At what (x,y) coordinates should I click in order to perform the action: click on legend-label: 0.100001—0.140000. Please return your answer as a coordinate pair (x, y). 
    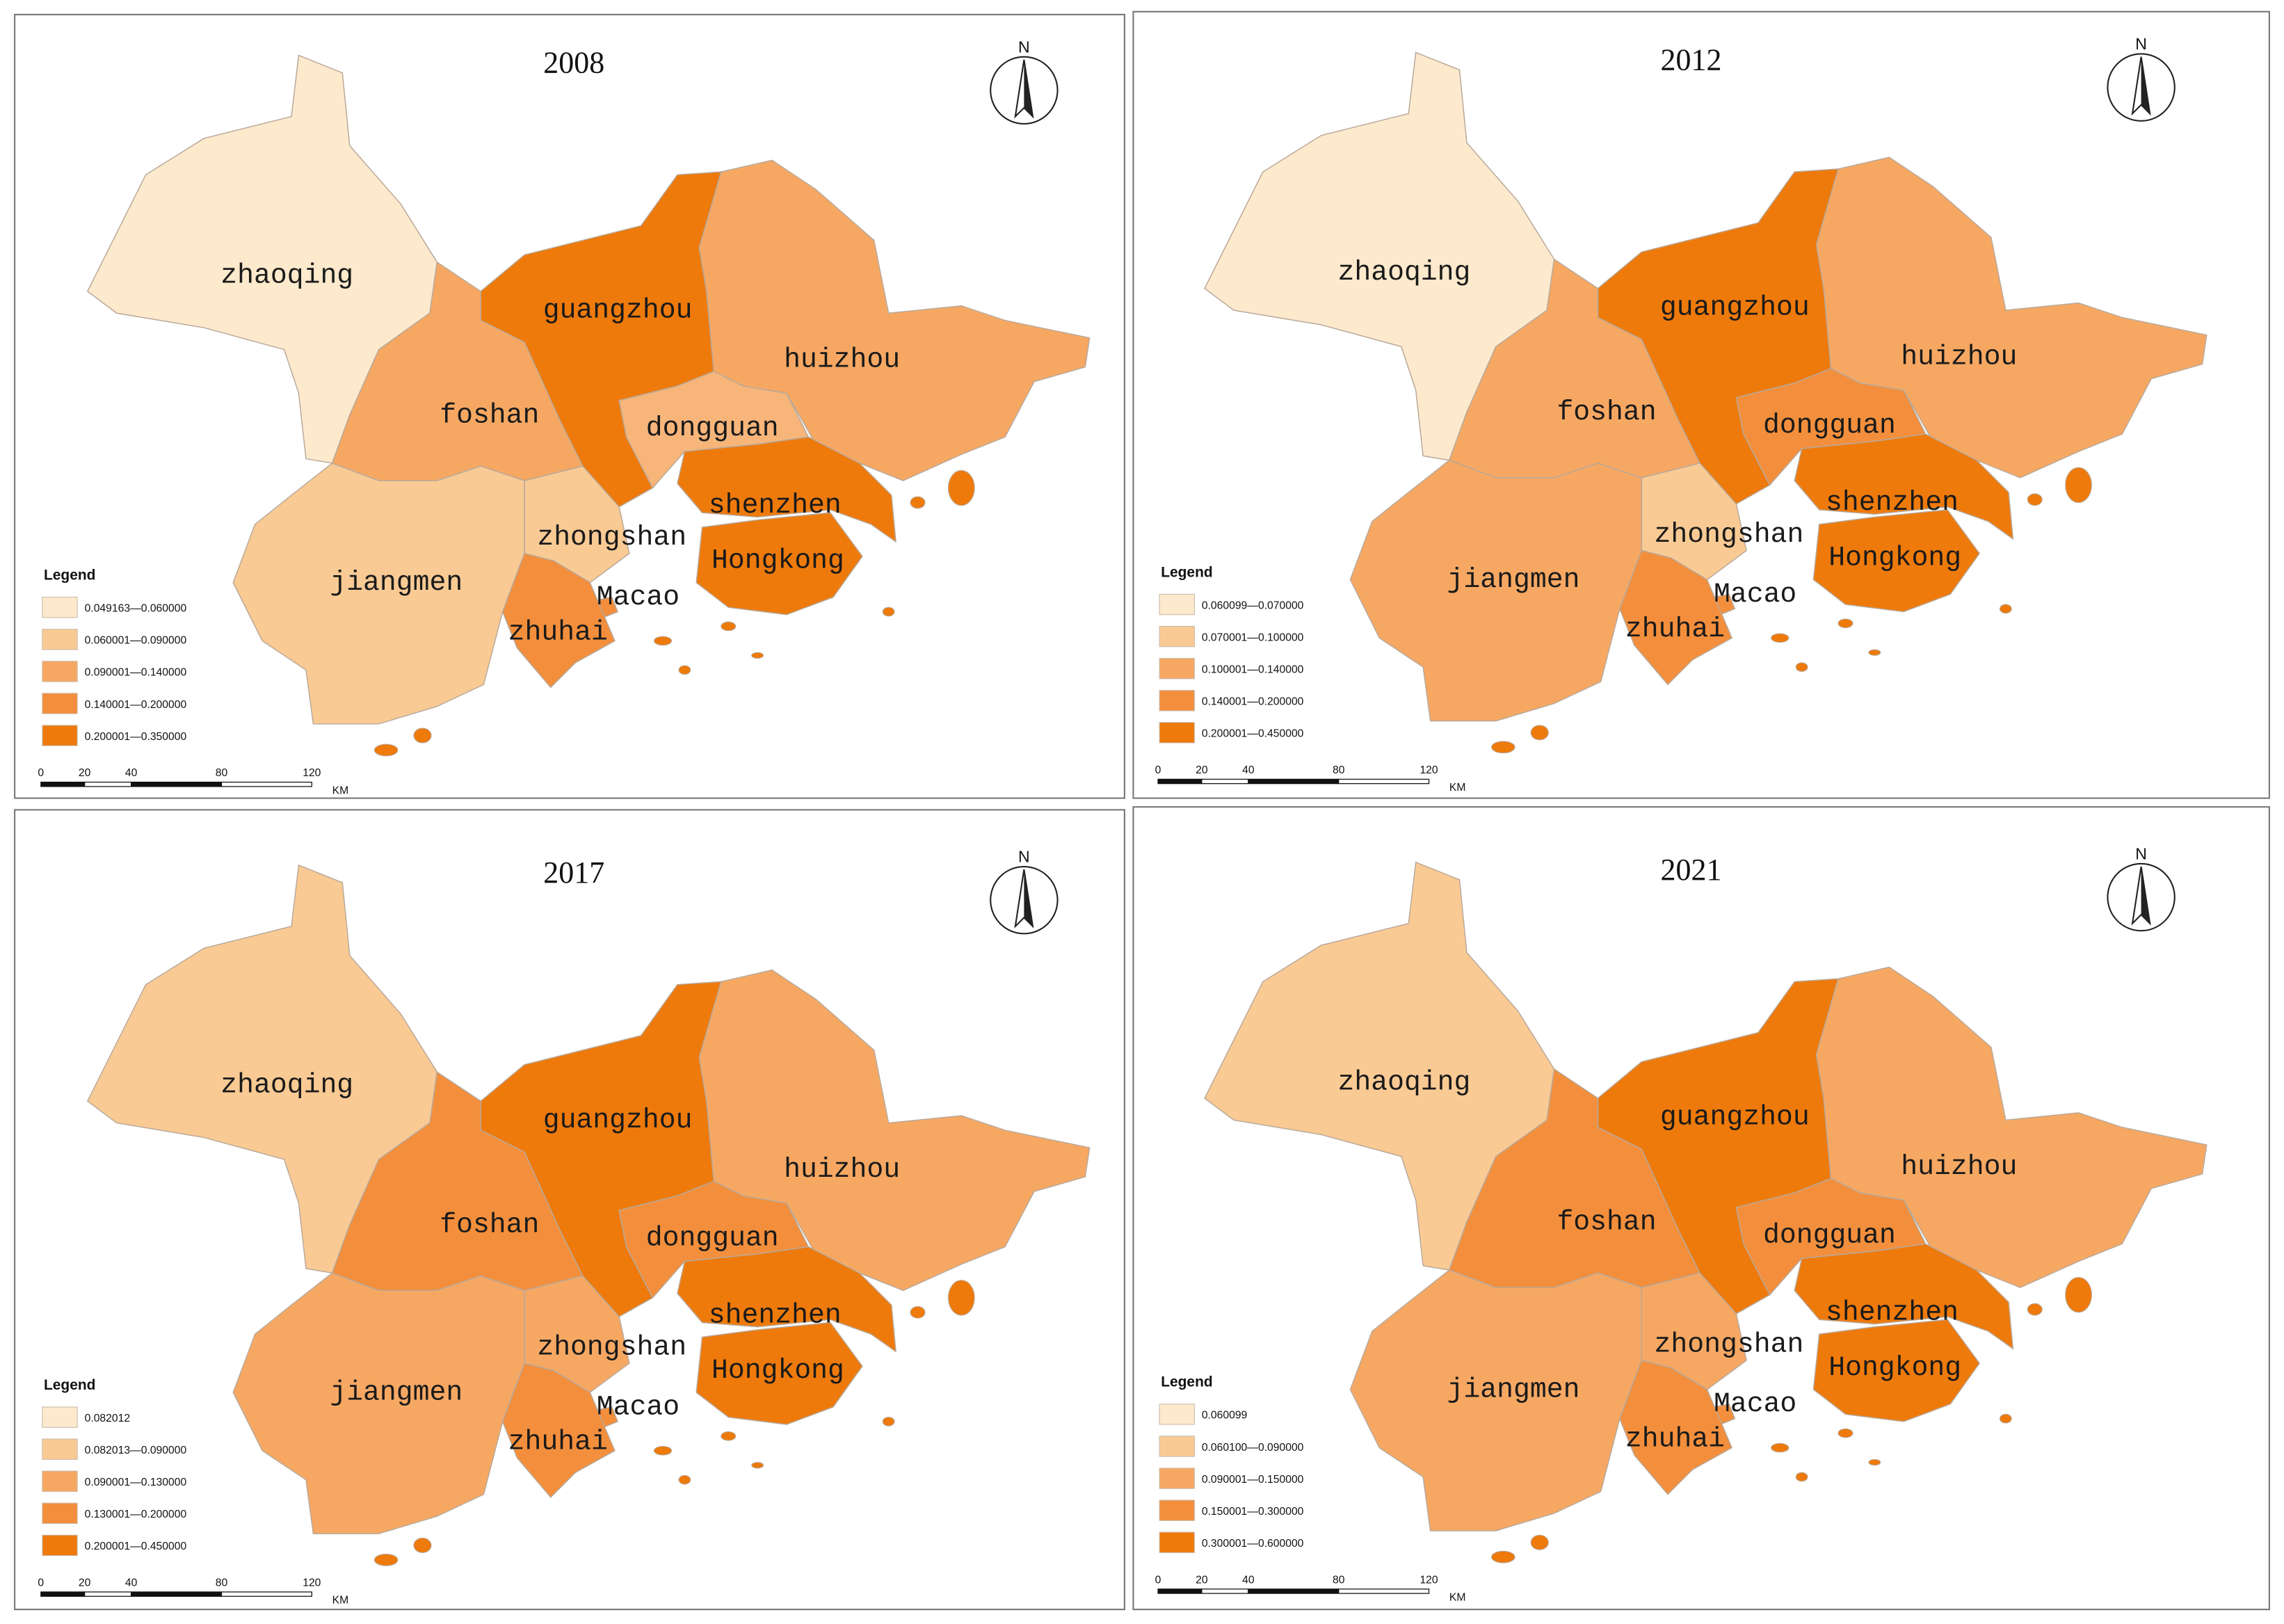
    Looking at the image, I should click on (1253, 670).